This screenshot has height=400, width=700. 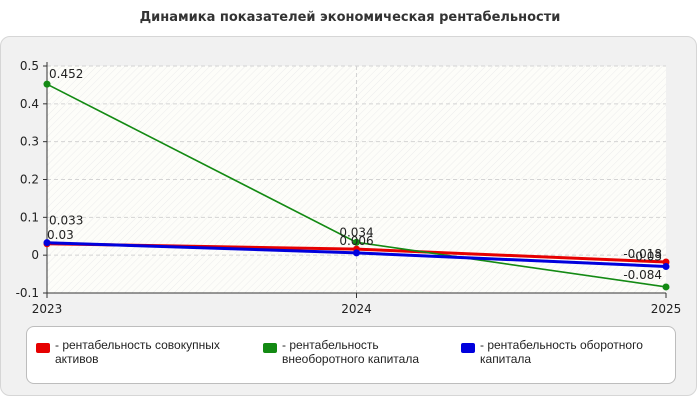 What do you see at coordinates (29, 180) in the screenshot?
I see `y-tick-label: 0.2` at bounding box center [29, 180].